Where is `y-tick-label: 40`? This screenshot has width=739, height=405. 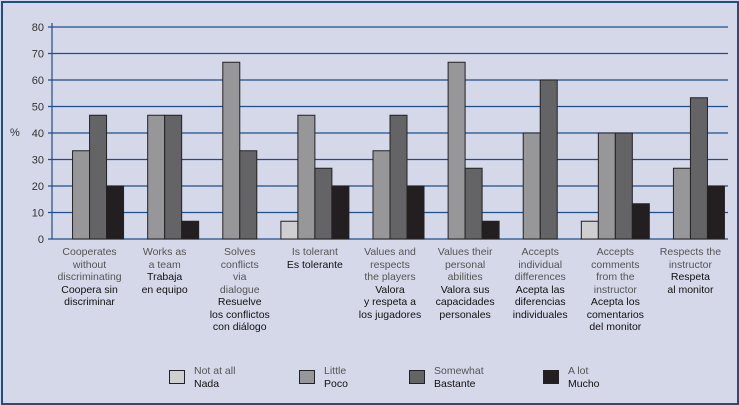 y-tick-label: 40 is located at coordinates (38, 134).